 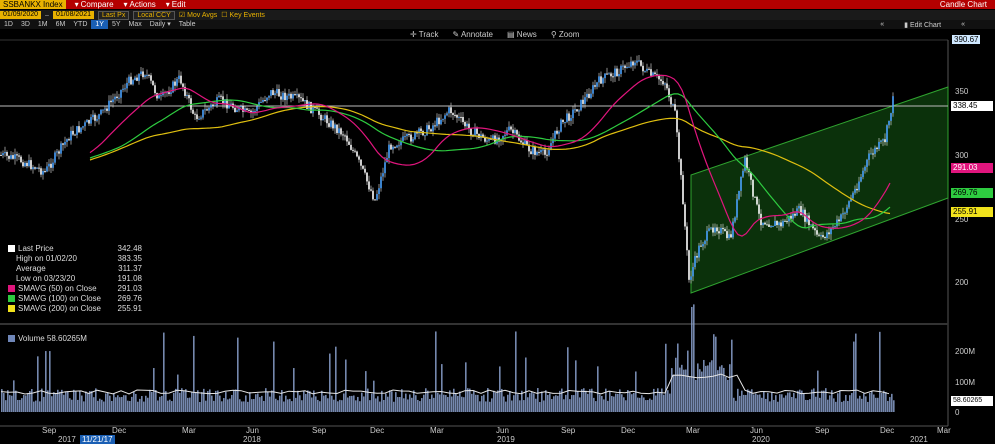 What do you see at coordinates (472, 34) in the screenshot?
I see `annotate-tool: ✎ Annotate` at bounding box center [472, 34].